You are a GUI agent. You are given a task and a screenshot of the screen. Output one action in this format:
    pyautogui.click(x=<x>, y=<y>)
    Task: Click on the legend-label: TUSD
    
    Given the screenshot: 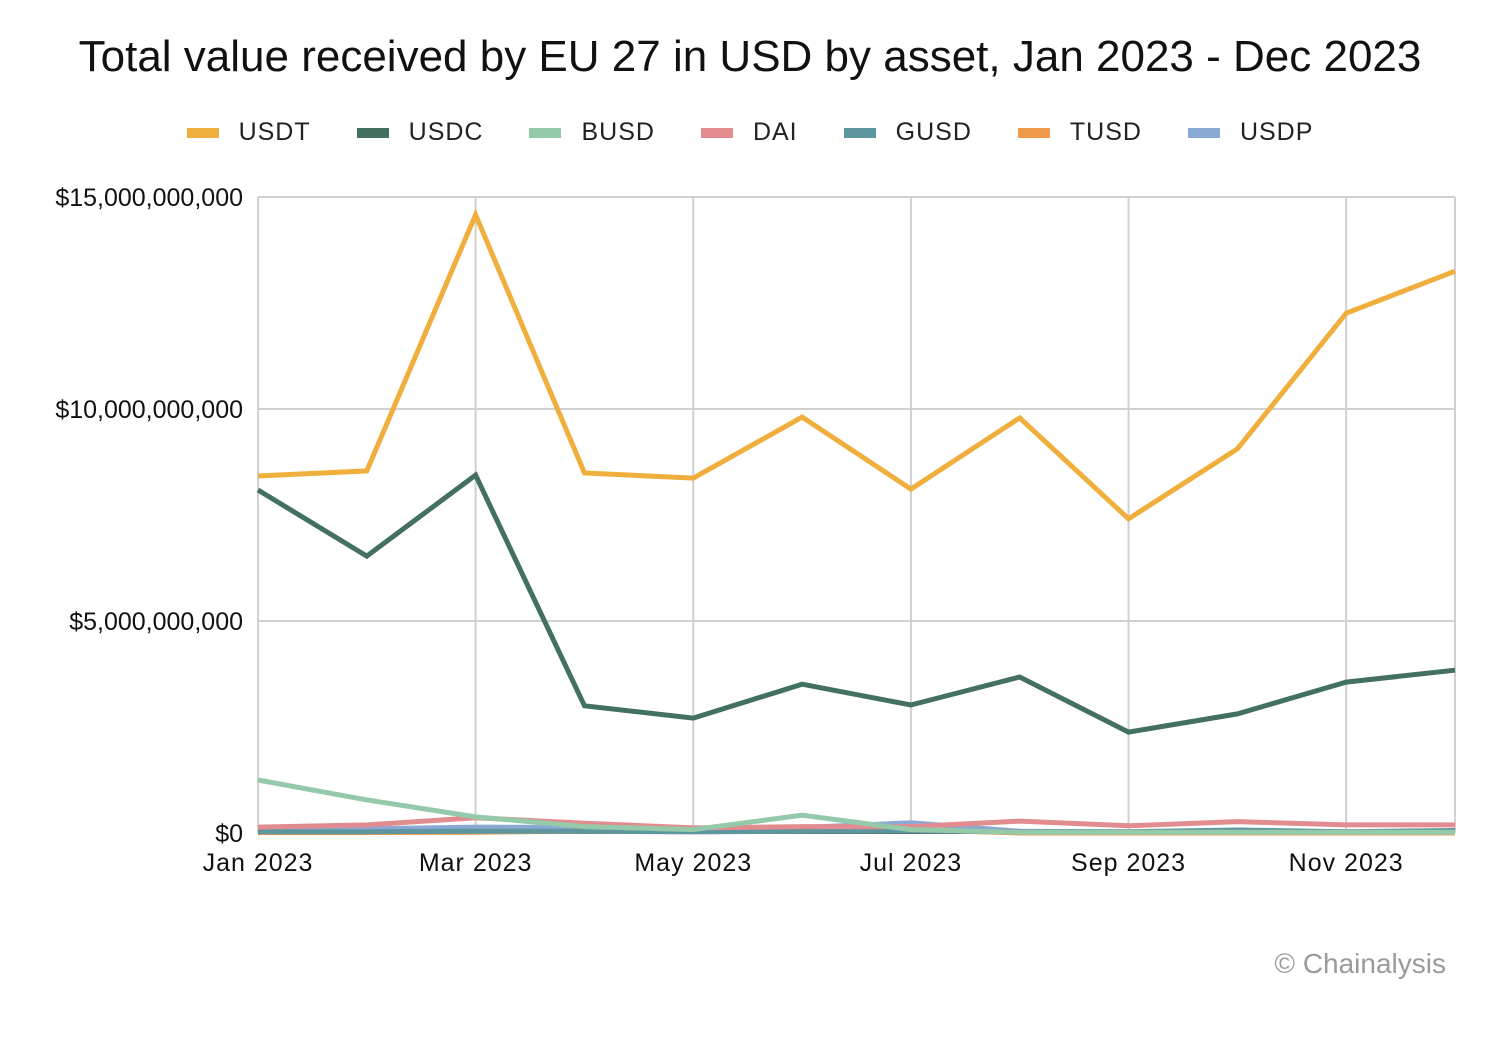 What is the action you would take?
    pyautogui.click(x=1105, y=132)
    